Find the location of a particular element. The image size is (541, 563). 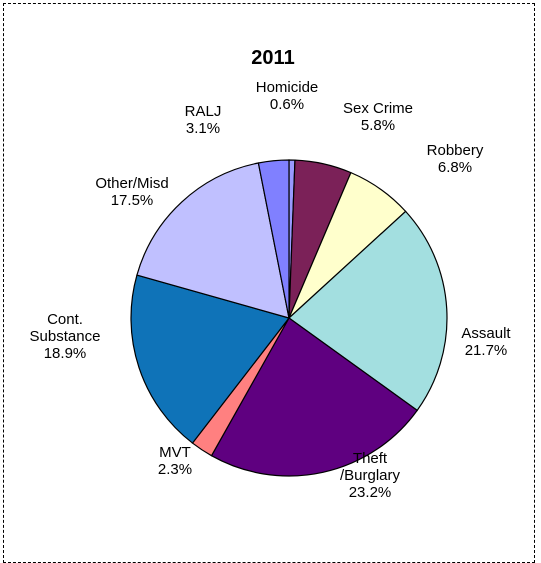

slice-label-theft-burglary: Theft/Burglary 23.2% is located at coordinates (370, 475).